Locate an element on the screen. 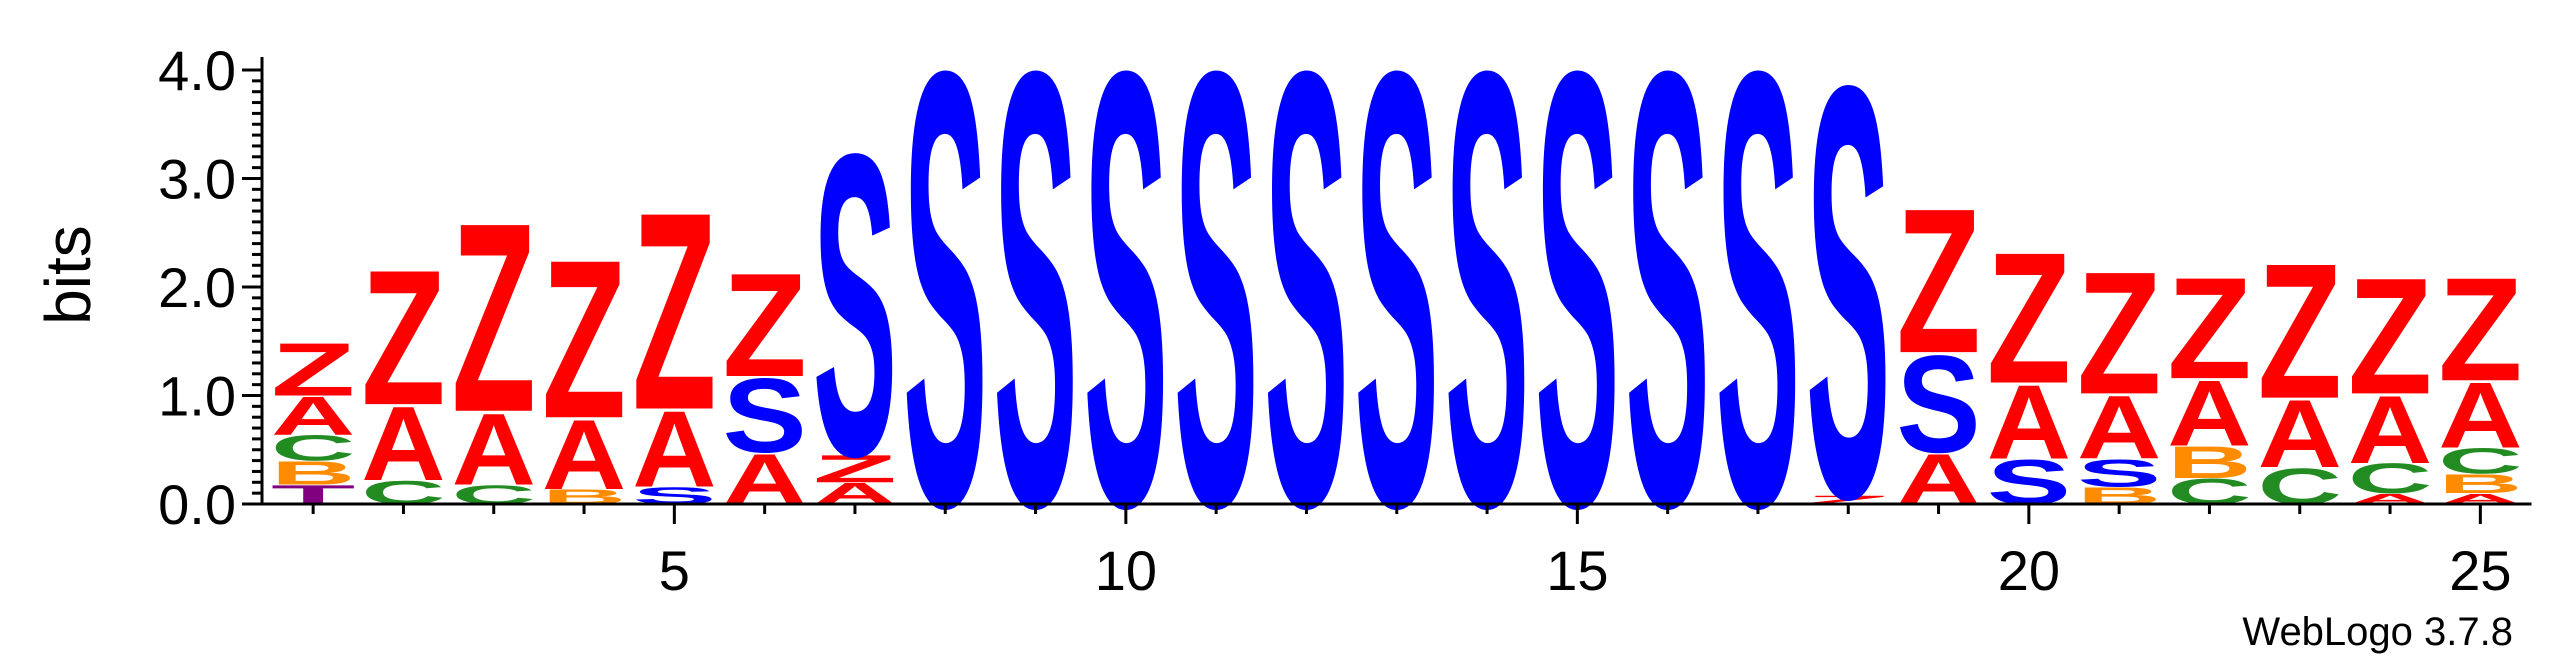  y-tick-label: 2.0 is located at coordinates (197, 287).